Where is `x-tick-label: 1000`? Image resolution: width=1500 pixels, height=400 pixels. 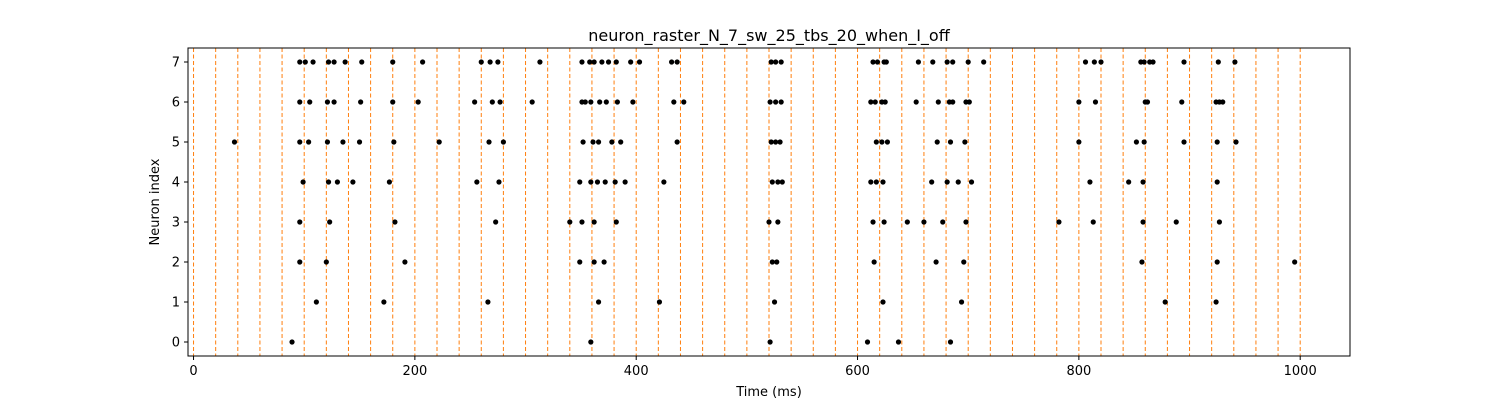 x-tick-label: 1000 is located at coordinates (1300, 371).